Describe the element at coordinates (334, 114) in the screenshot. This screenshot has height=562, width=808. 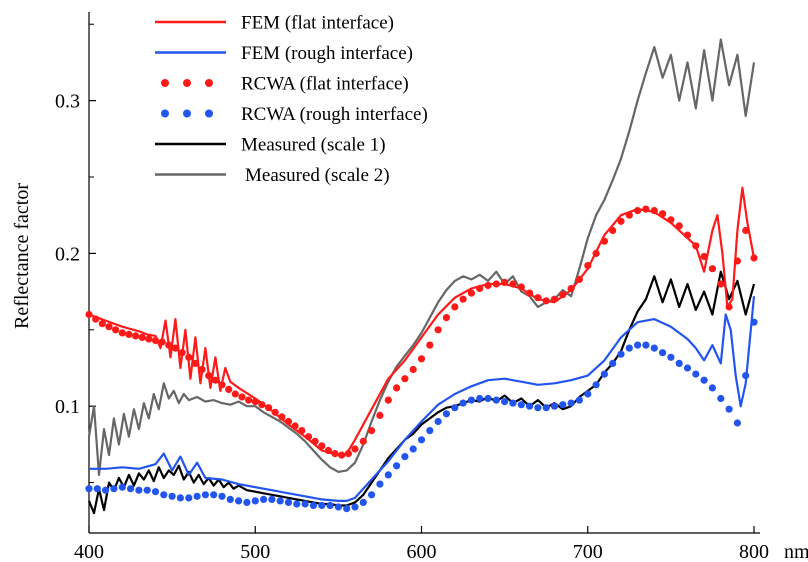
I see `legend-label: RCWA (rough interface)` at that location.